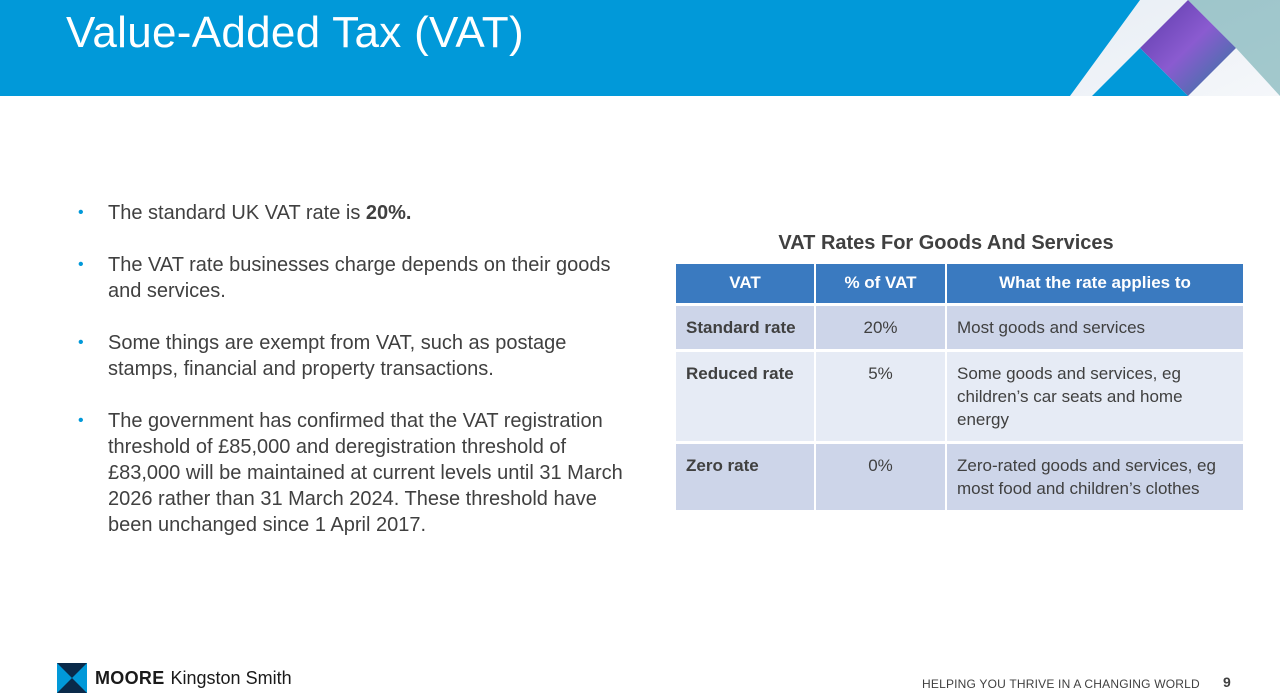  What do you see at coordinates (881, 326) in the screenshot?
I see `rate-percent-cell: 20%` at bounding box center [881, 326].